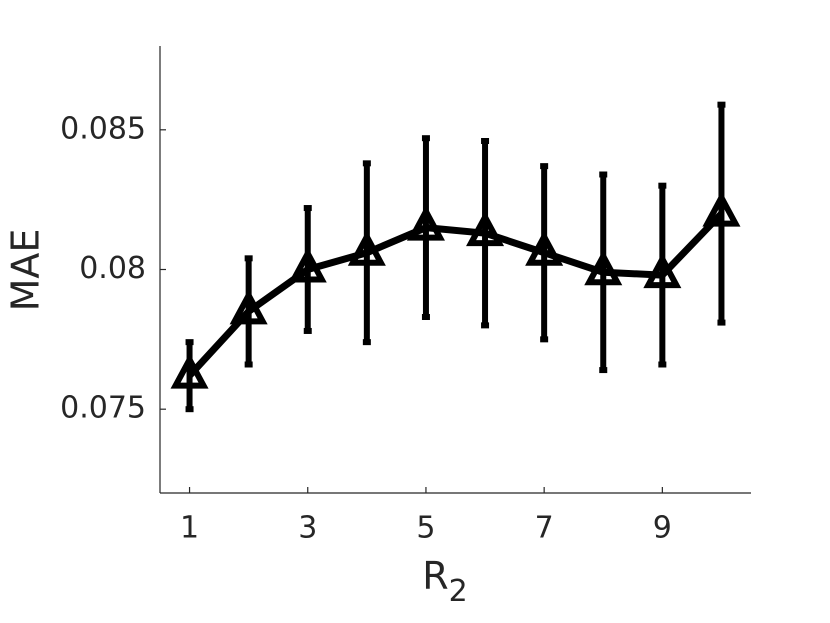 Image resolution: width=830 pixels, height=623 pixels. Describe the element at coordinates (103, 408) in the screenshot. I see `y-tick-label: 0.075` at that location.